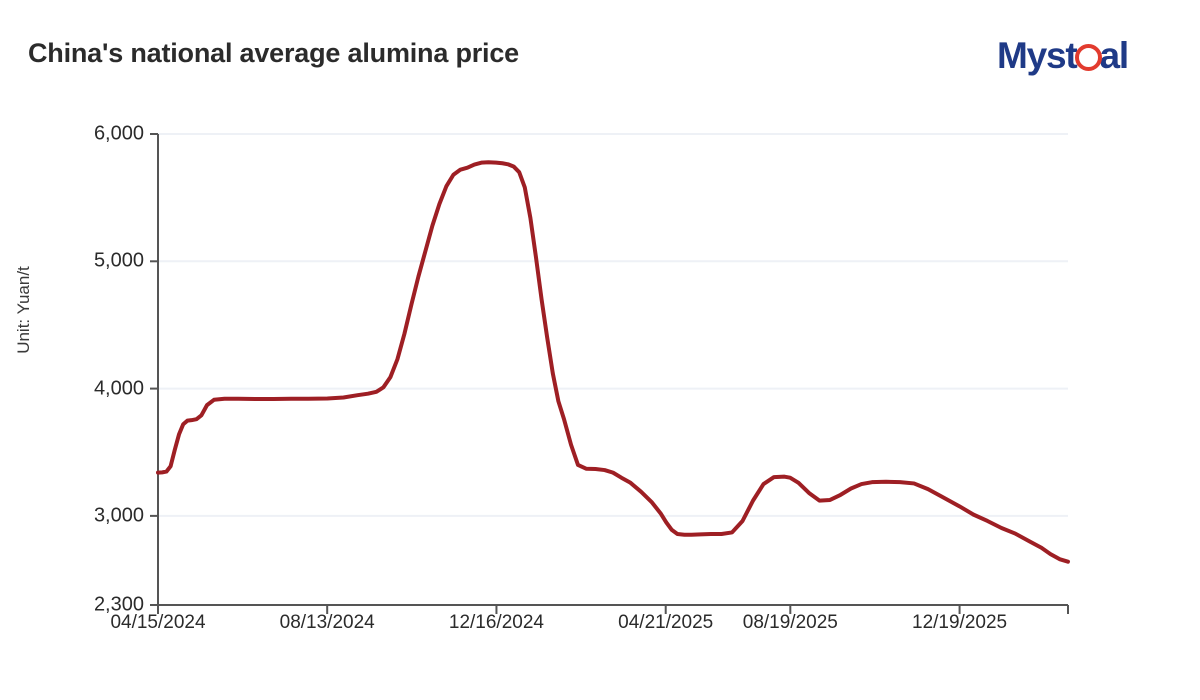 The height and width of the screenshot is (700, 1200). What do you see at coordinates (1114, 55) in the screenshot?
I see `logo-text-last: al` at bounding box center [1114, 55].